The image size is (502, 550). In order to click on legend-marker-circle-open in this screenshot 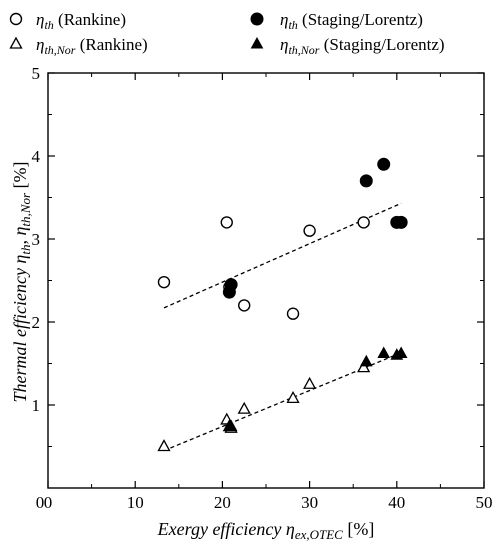, I will do `click(16, 19)`.